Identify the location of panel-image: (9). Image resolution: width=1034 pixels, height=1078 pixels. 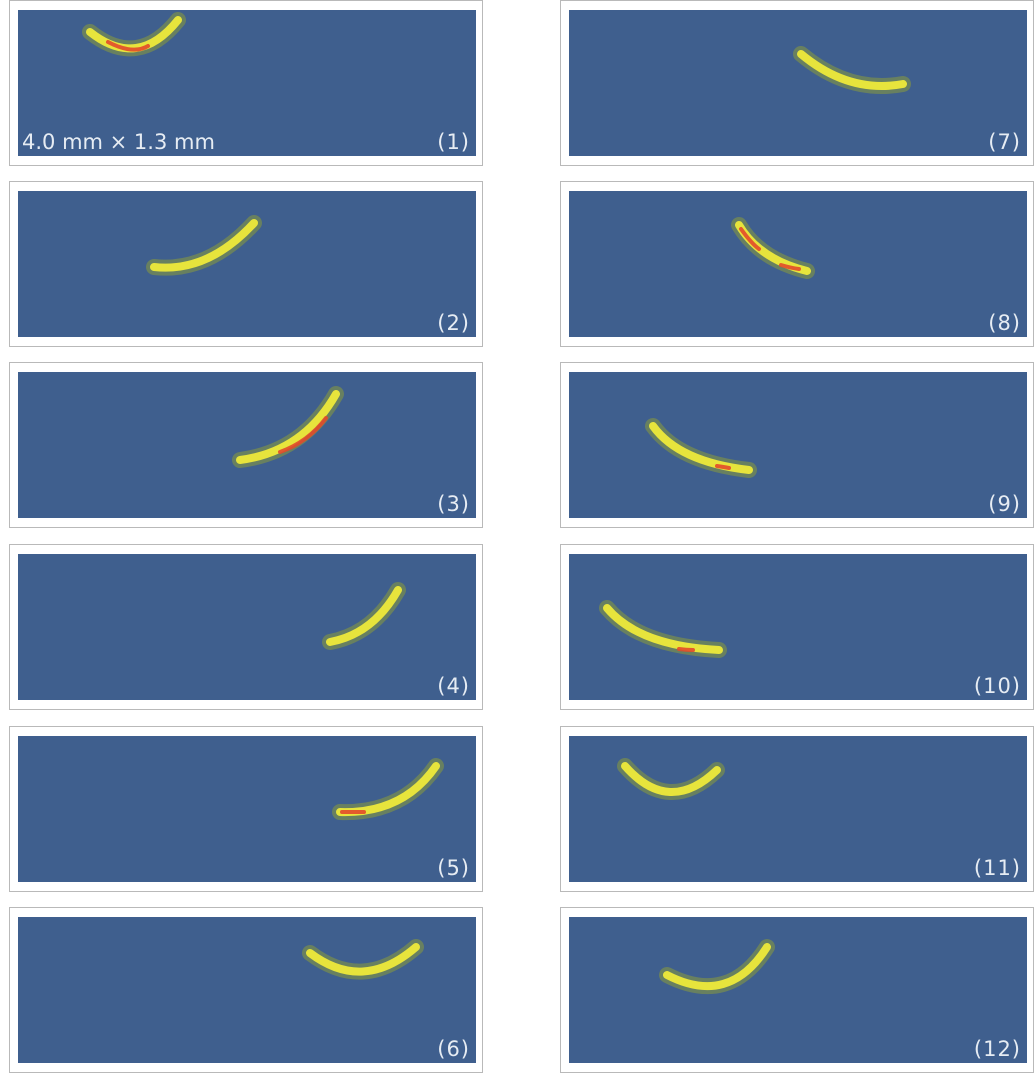
(798, 445).